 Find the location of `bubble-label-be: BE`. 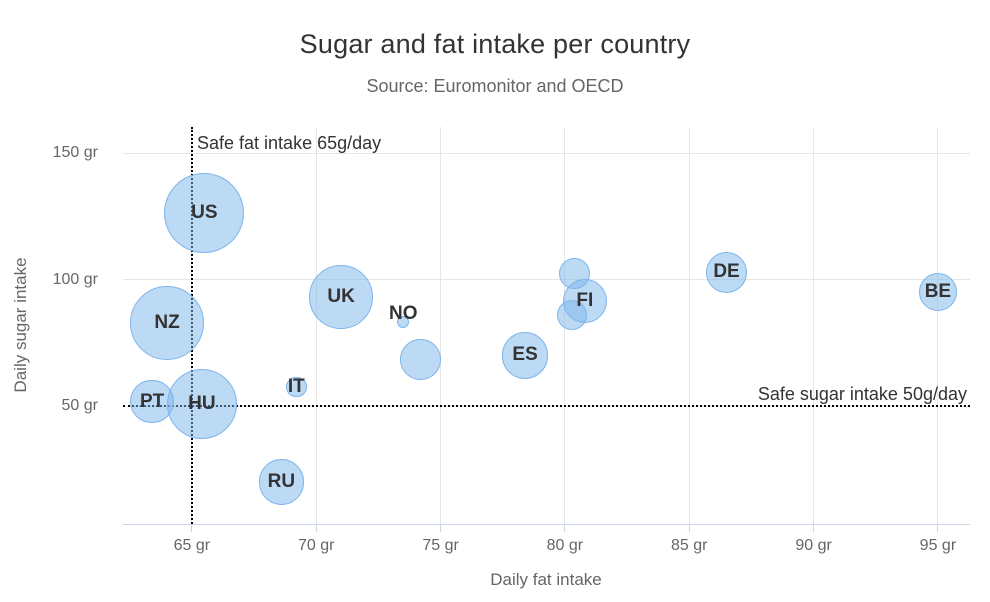

bubble-label-be: BE is located at coordinates (938, 292).